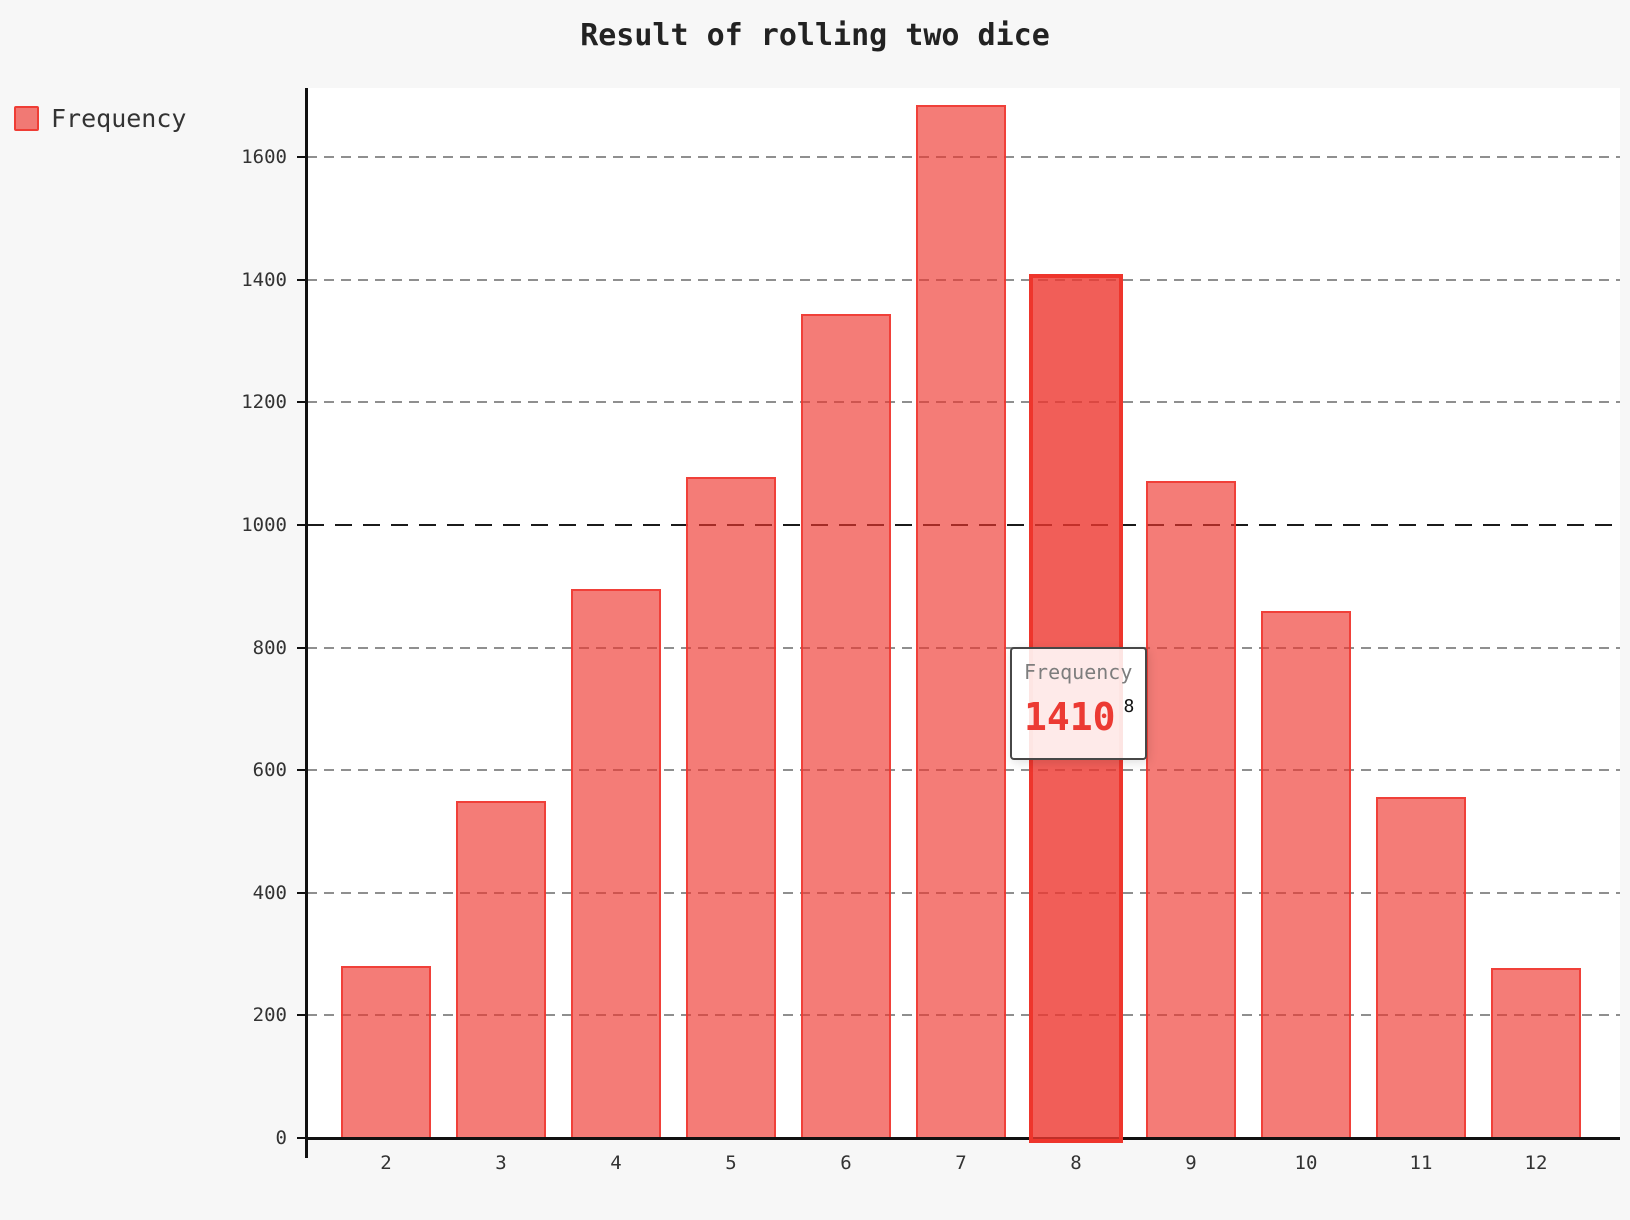 This screenshot has width=1630, height=1220. I want to click on x-axis-label-12: 12, so click(1536, 1163).